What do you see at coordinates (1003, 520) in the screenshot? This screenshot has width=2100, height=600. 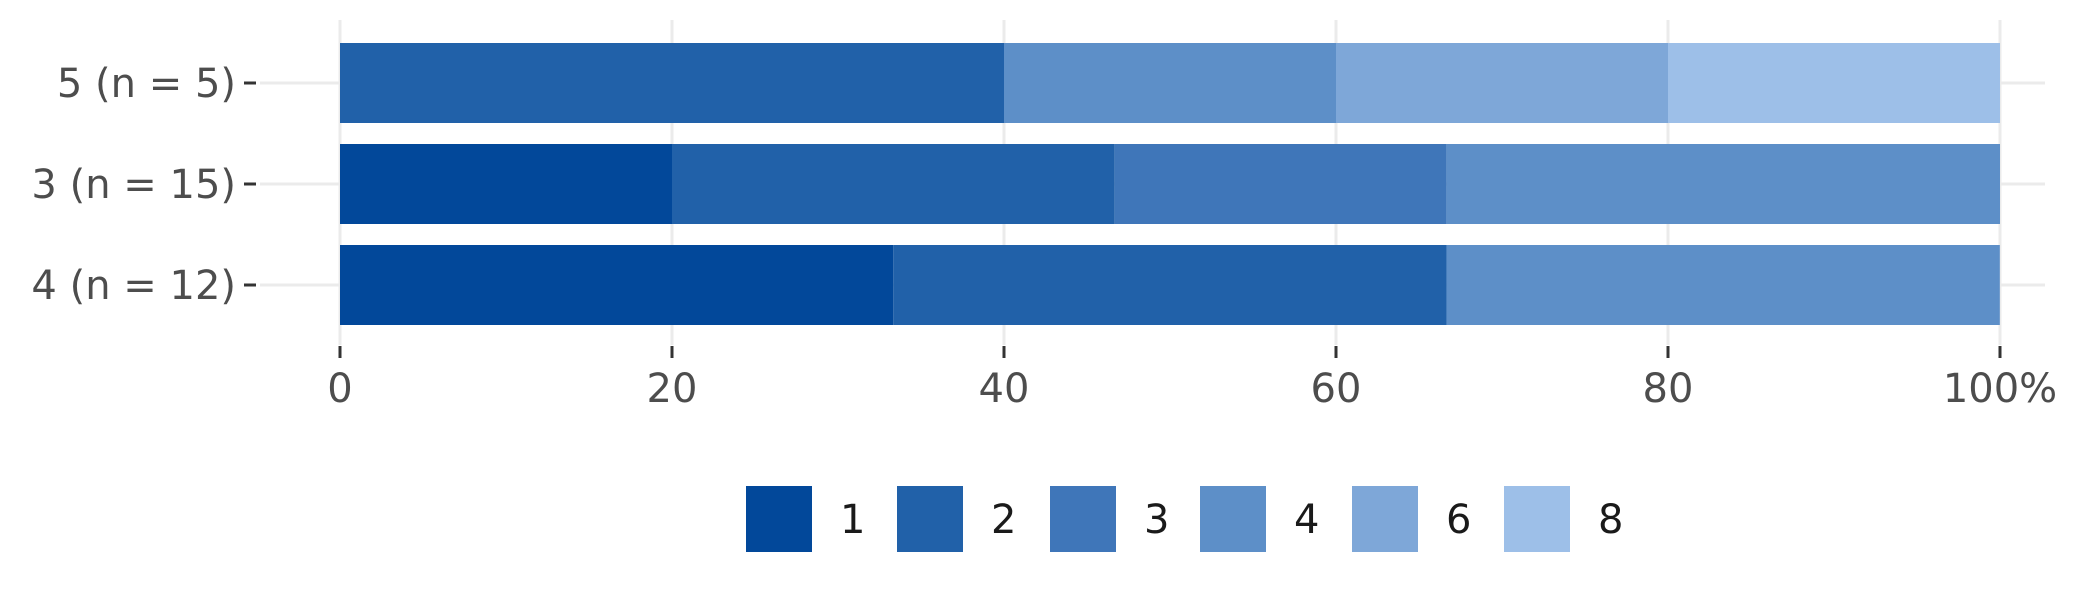 I see `legend-label: 2` at bounding box center [1003, 520].